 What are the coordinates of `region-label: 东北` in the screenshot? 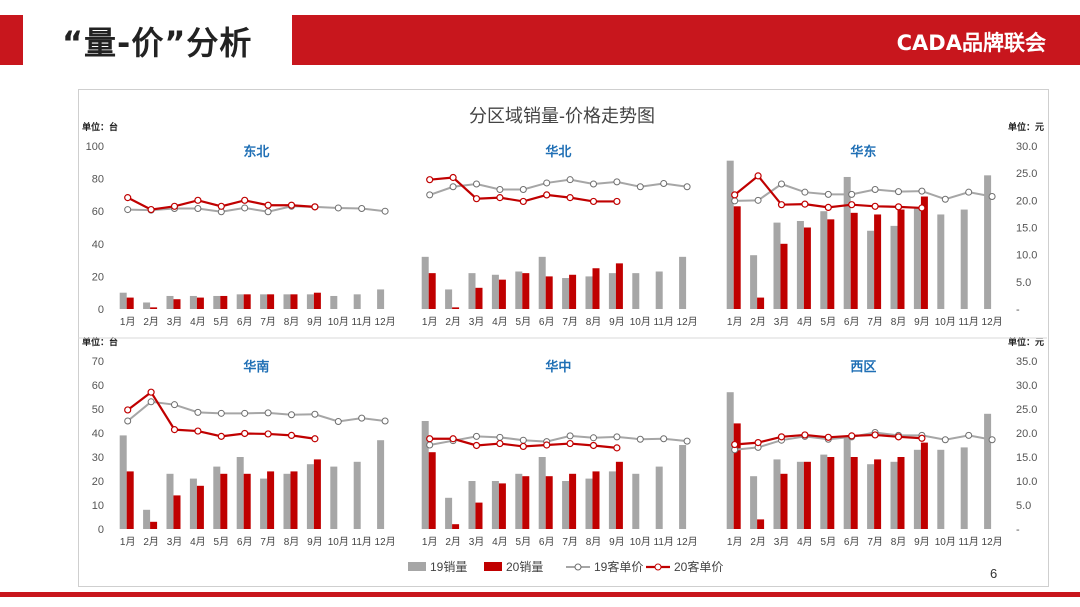 It's located at (256, 151).